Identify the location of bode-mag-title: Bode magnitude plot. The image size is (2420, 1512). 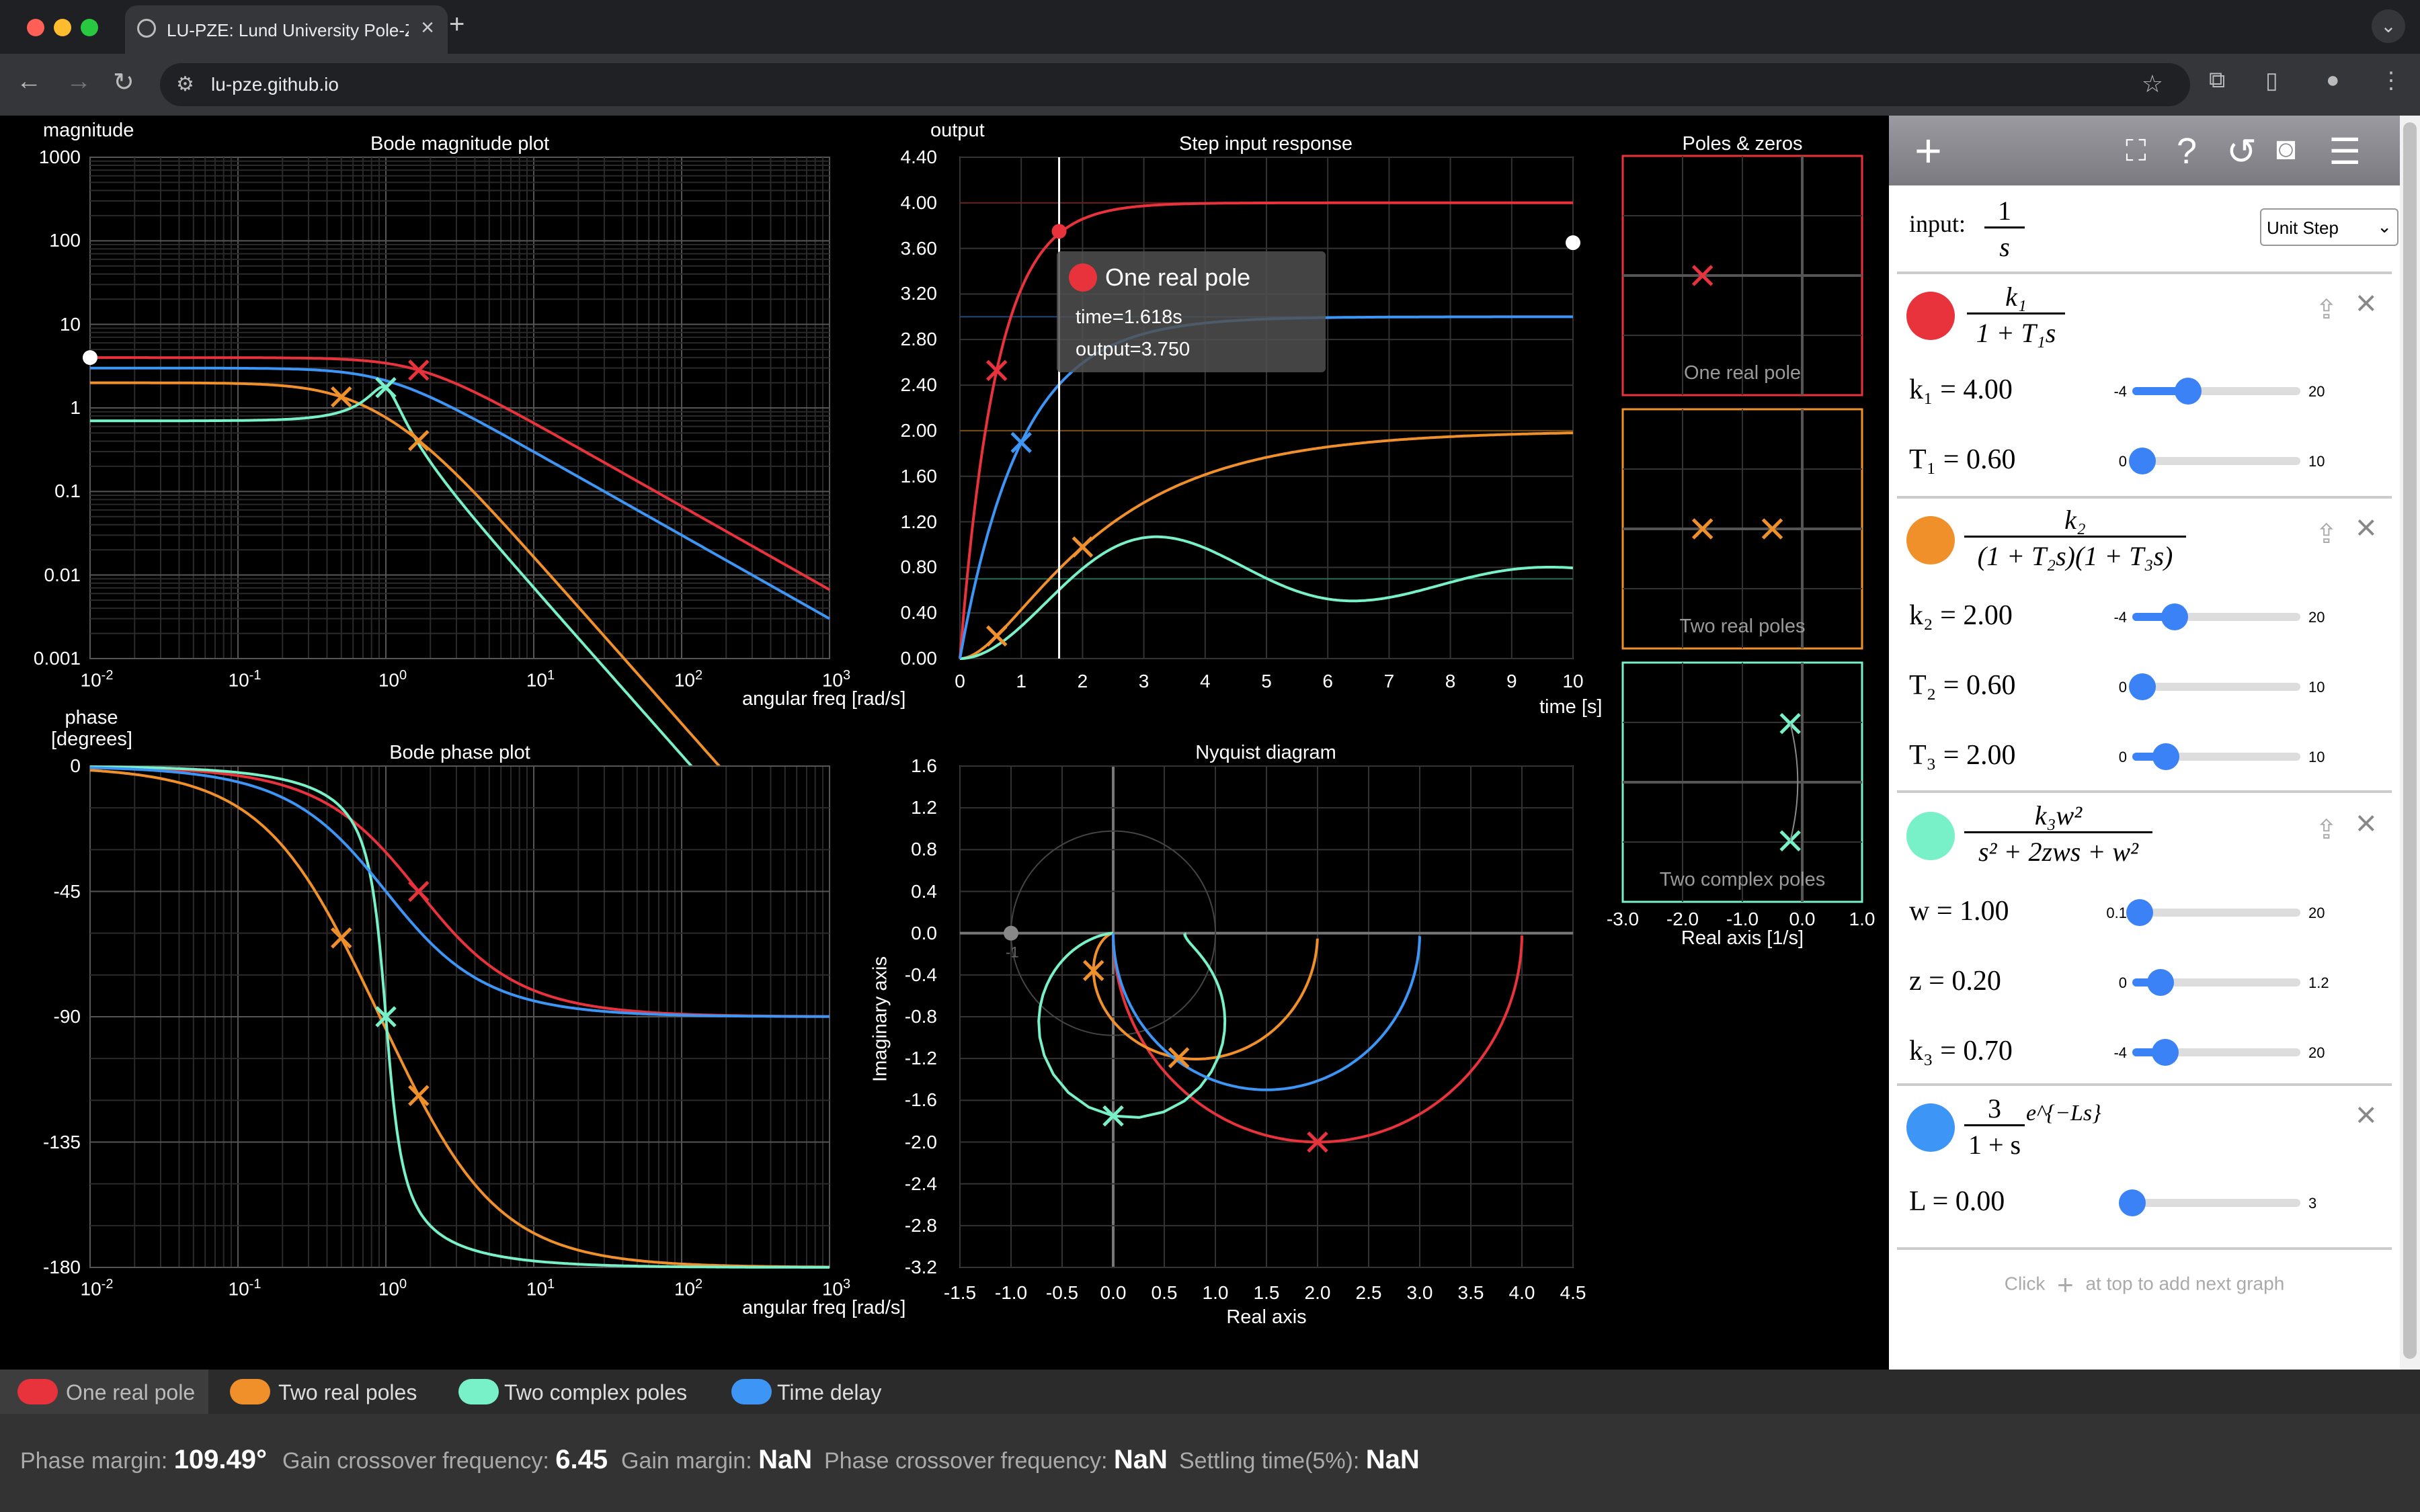
(460, 144).